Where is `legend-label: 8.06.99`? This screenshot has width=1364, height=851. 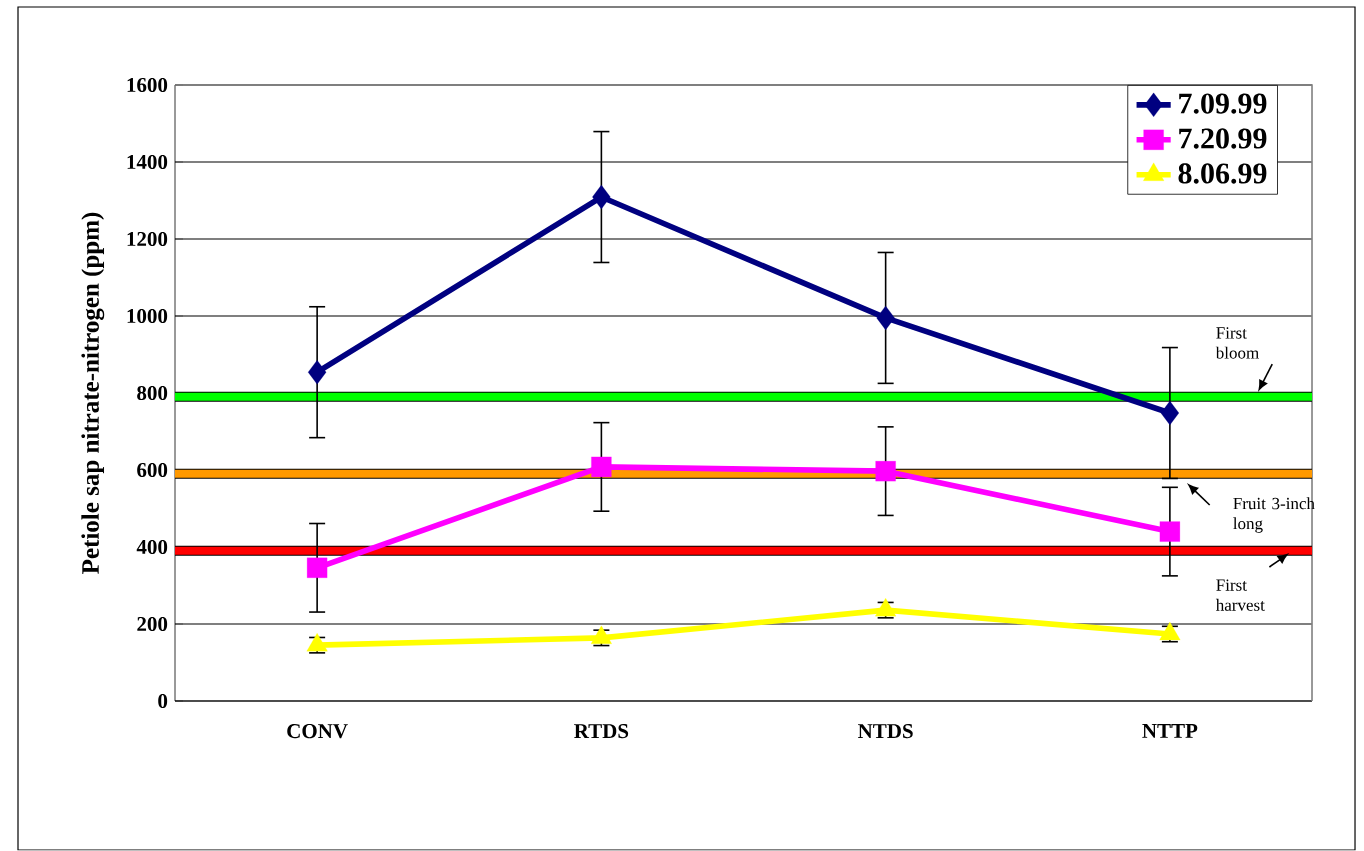
legend-label: 8.06.99 is located at coordinates (1222, 173).